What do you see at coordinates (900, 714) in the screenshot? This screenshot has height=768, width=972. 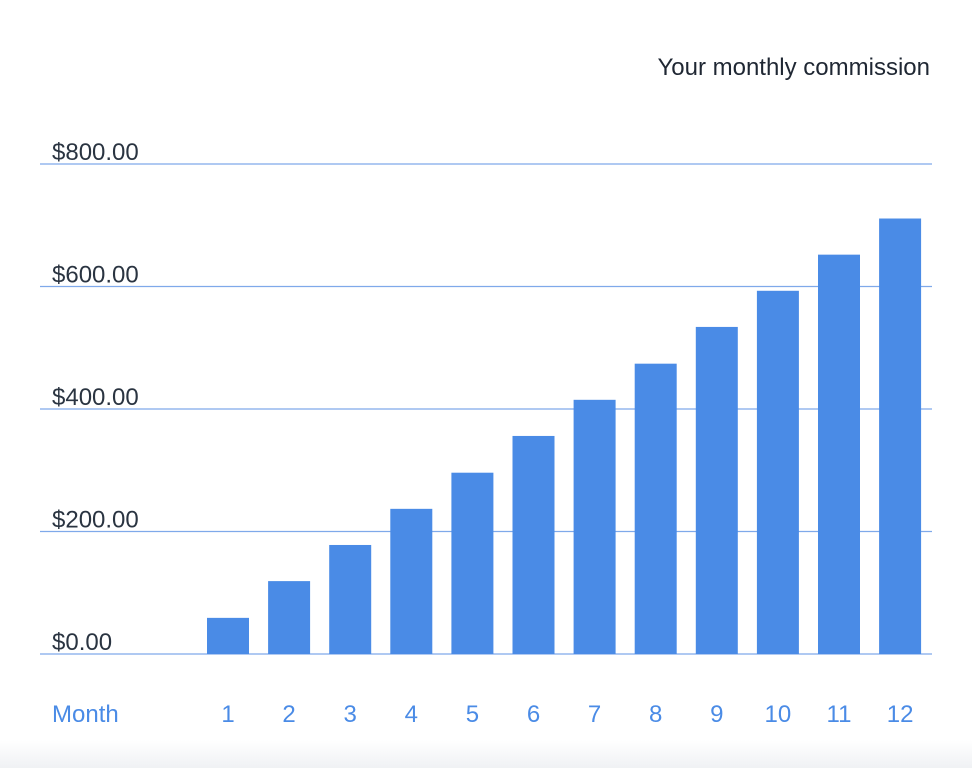 I see `x-tick-label: 12` at bounding box center [900, 714].